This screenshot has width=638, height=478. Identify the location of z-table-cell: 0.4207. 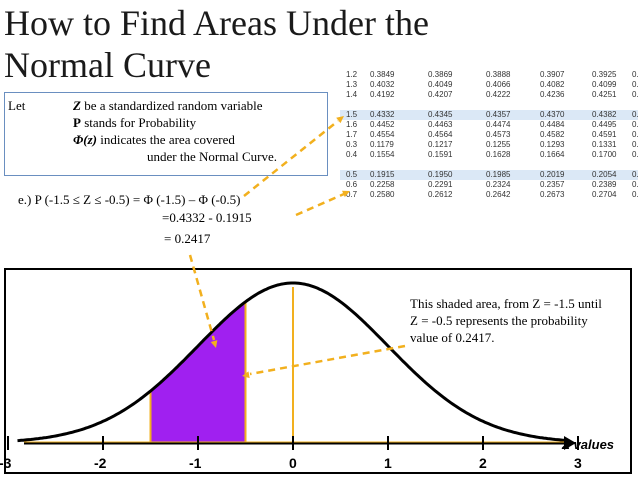
(440, 94).